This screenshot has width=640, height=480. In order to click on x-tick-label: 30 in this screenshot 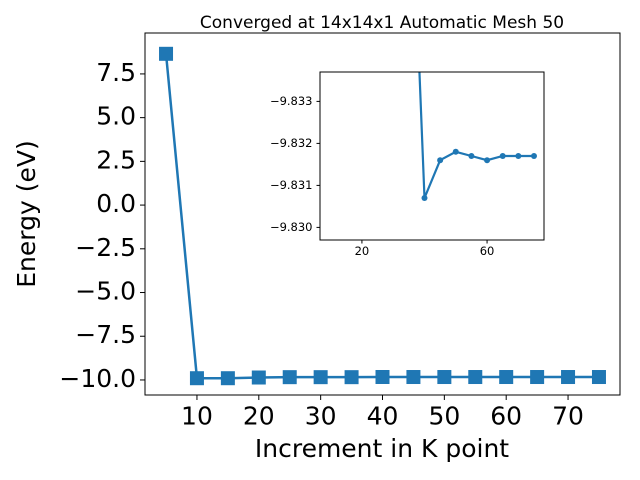, I will do `click(321, 416)`.